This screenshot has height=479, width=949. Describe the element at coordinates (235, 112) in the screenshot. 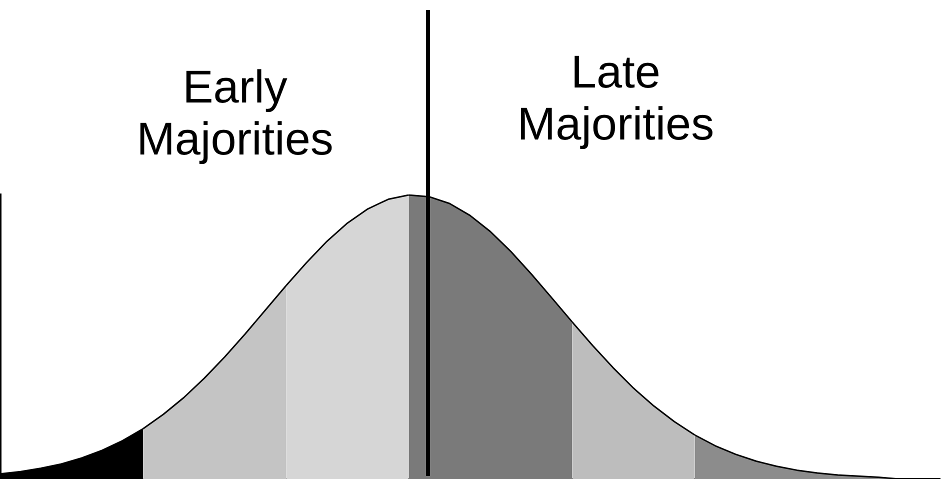

I see `text: Early Majorities` at that location.